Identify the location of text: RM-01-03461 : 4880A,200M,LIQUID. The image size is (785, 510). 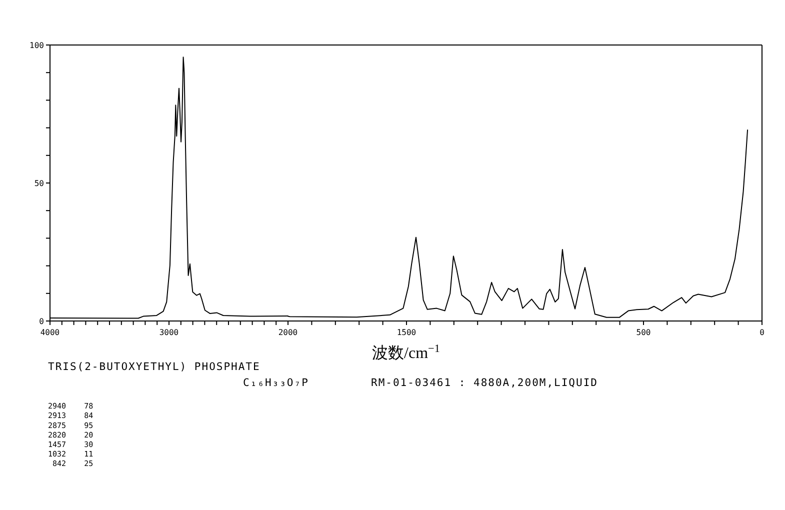
(484, 383).